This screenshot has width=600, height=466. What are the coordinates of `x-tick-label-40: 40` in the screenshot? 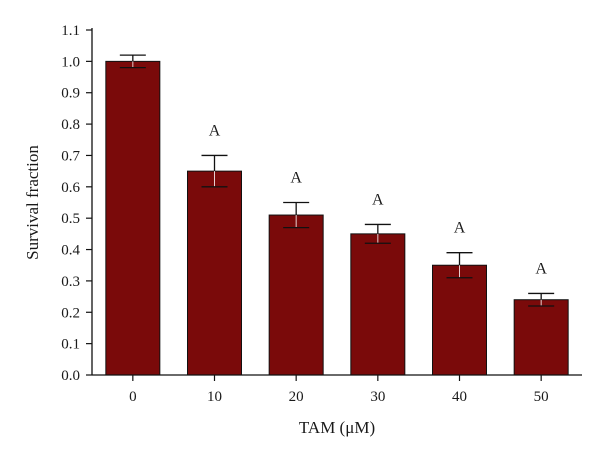 It's located at (459, 397).